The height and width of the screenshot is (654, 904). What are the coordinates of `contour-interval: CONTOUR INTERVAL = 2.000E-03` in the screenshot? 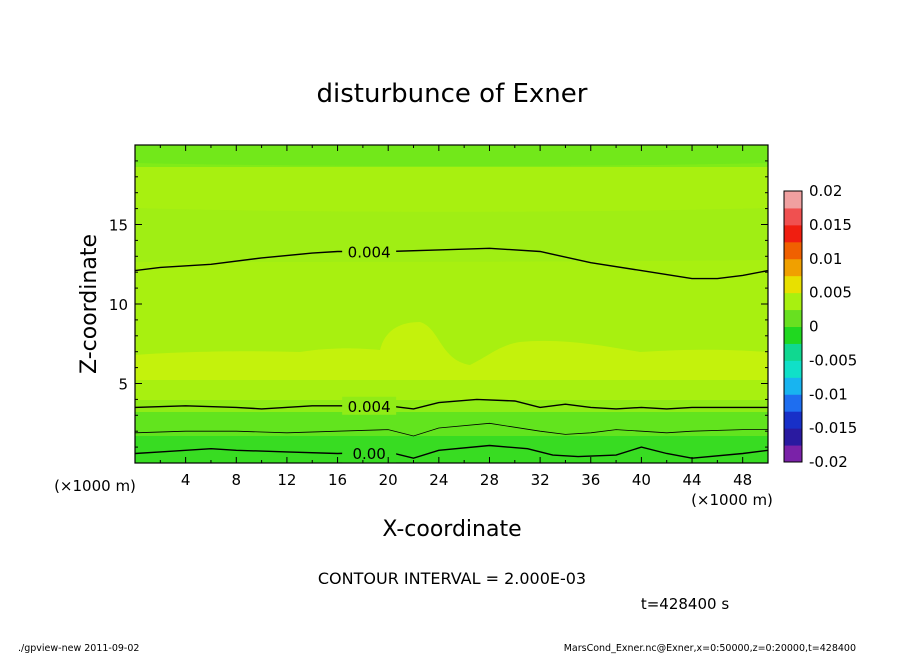 It's located at (452, 578).